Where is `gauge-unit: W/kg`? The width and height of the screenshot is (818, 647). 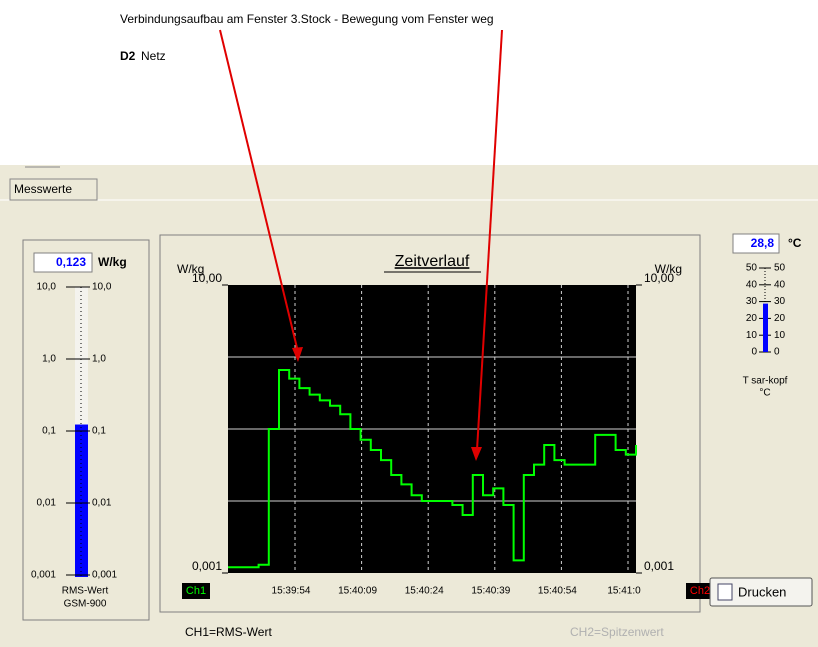
gauge-unit: W/kg is located at coordinates (112, 262).